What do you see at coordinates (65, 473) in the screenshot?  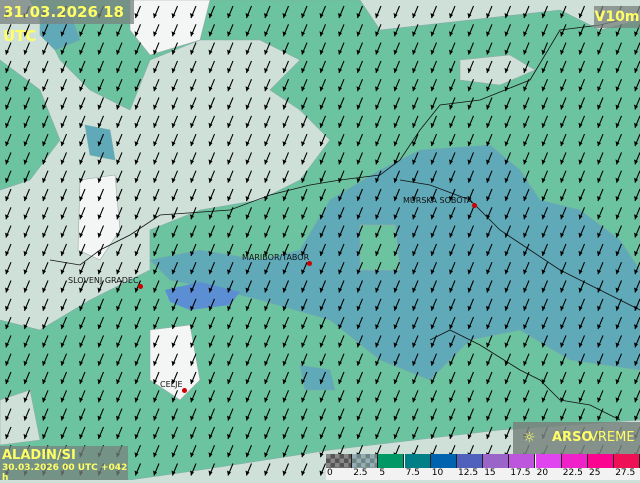 I see `model-run: 30.03.2026 00 UTC +042 h` at bounding box center [65, 473].